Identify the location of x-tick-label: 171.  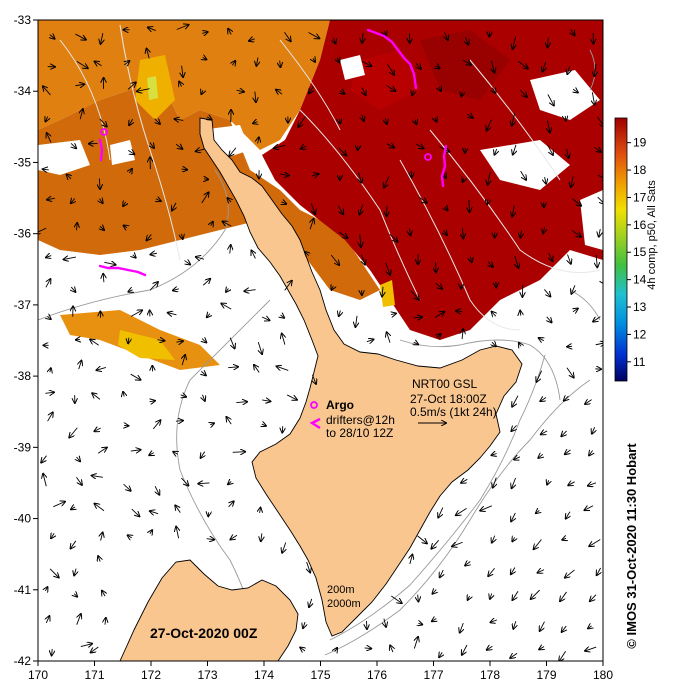
(94, 675).